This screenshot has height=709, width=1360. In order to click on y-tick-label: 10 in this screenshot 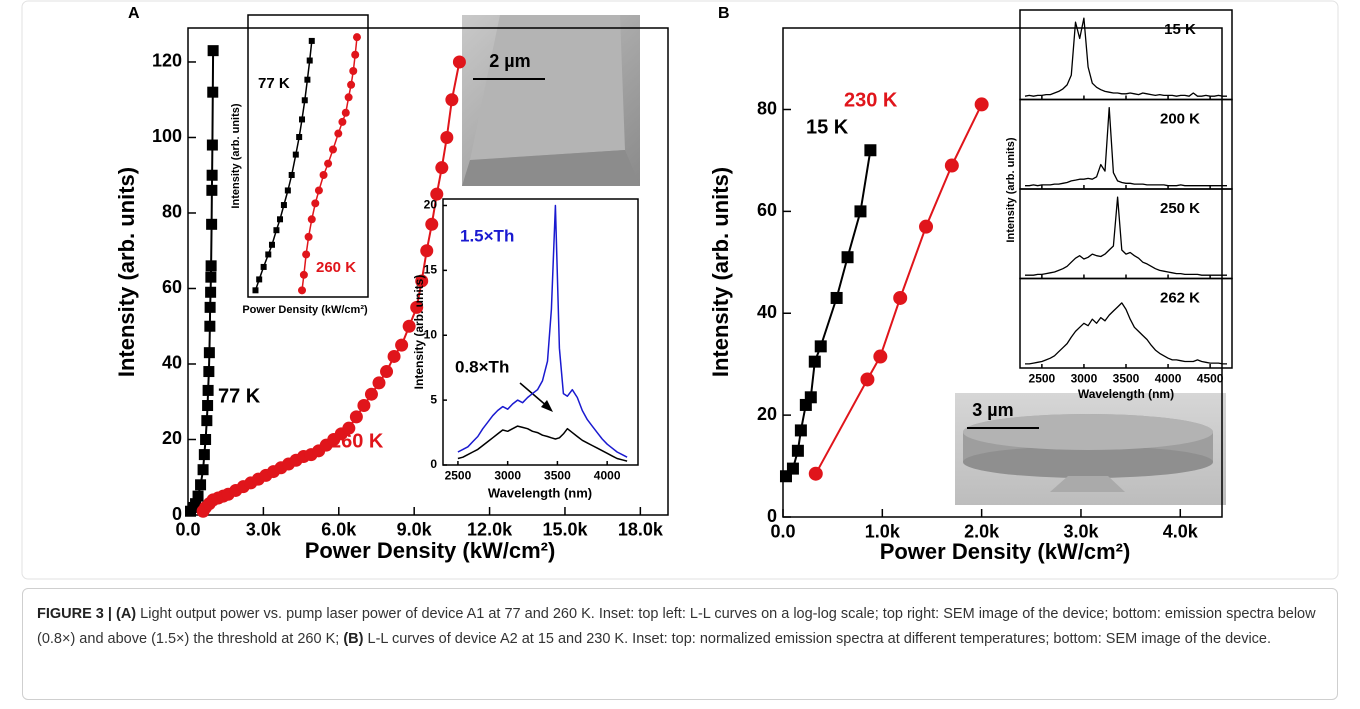, I will do `click(431, 334)`.